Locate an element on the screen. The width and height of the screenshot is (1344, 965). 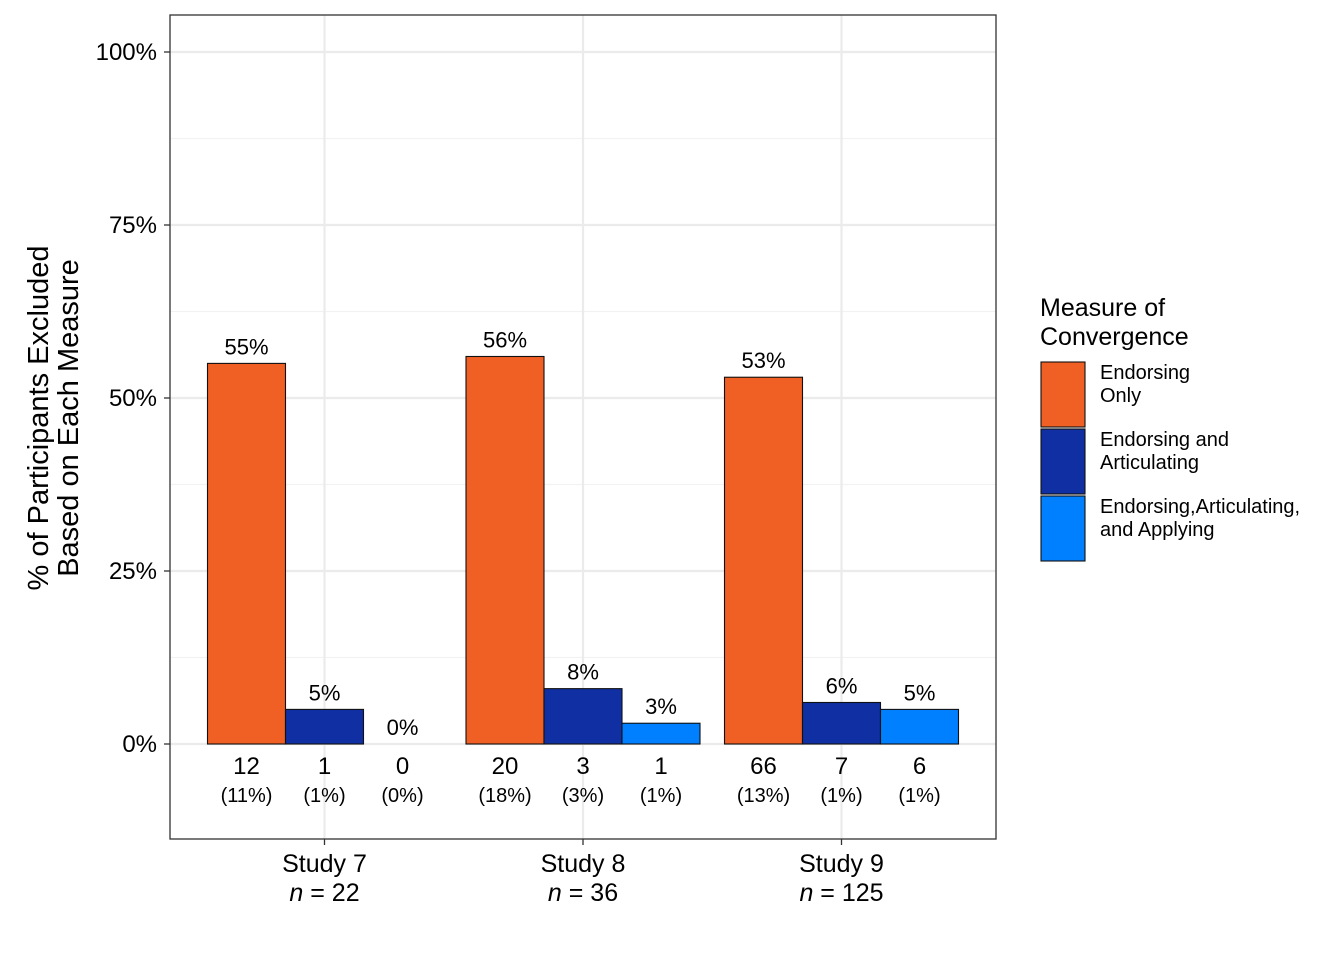
x-category-label: Study 7 is located at coordinates (324, 864).